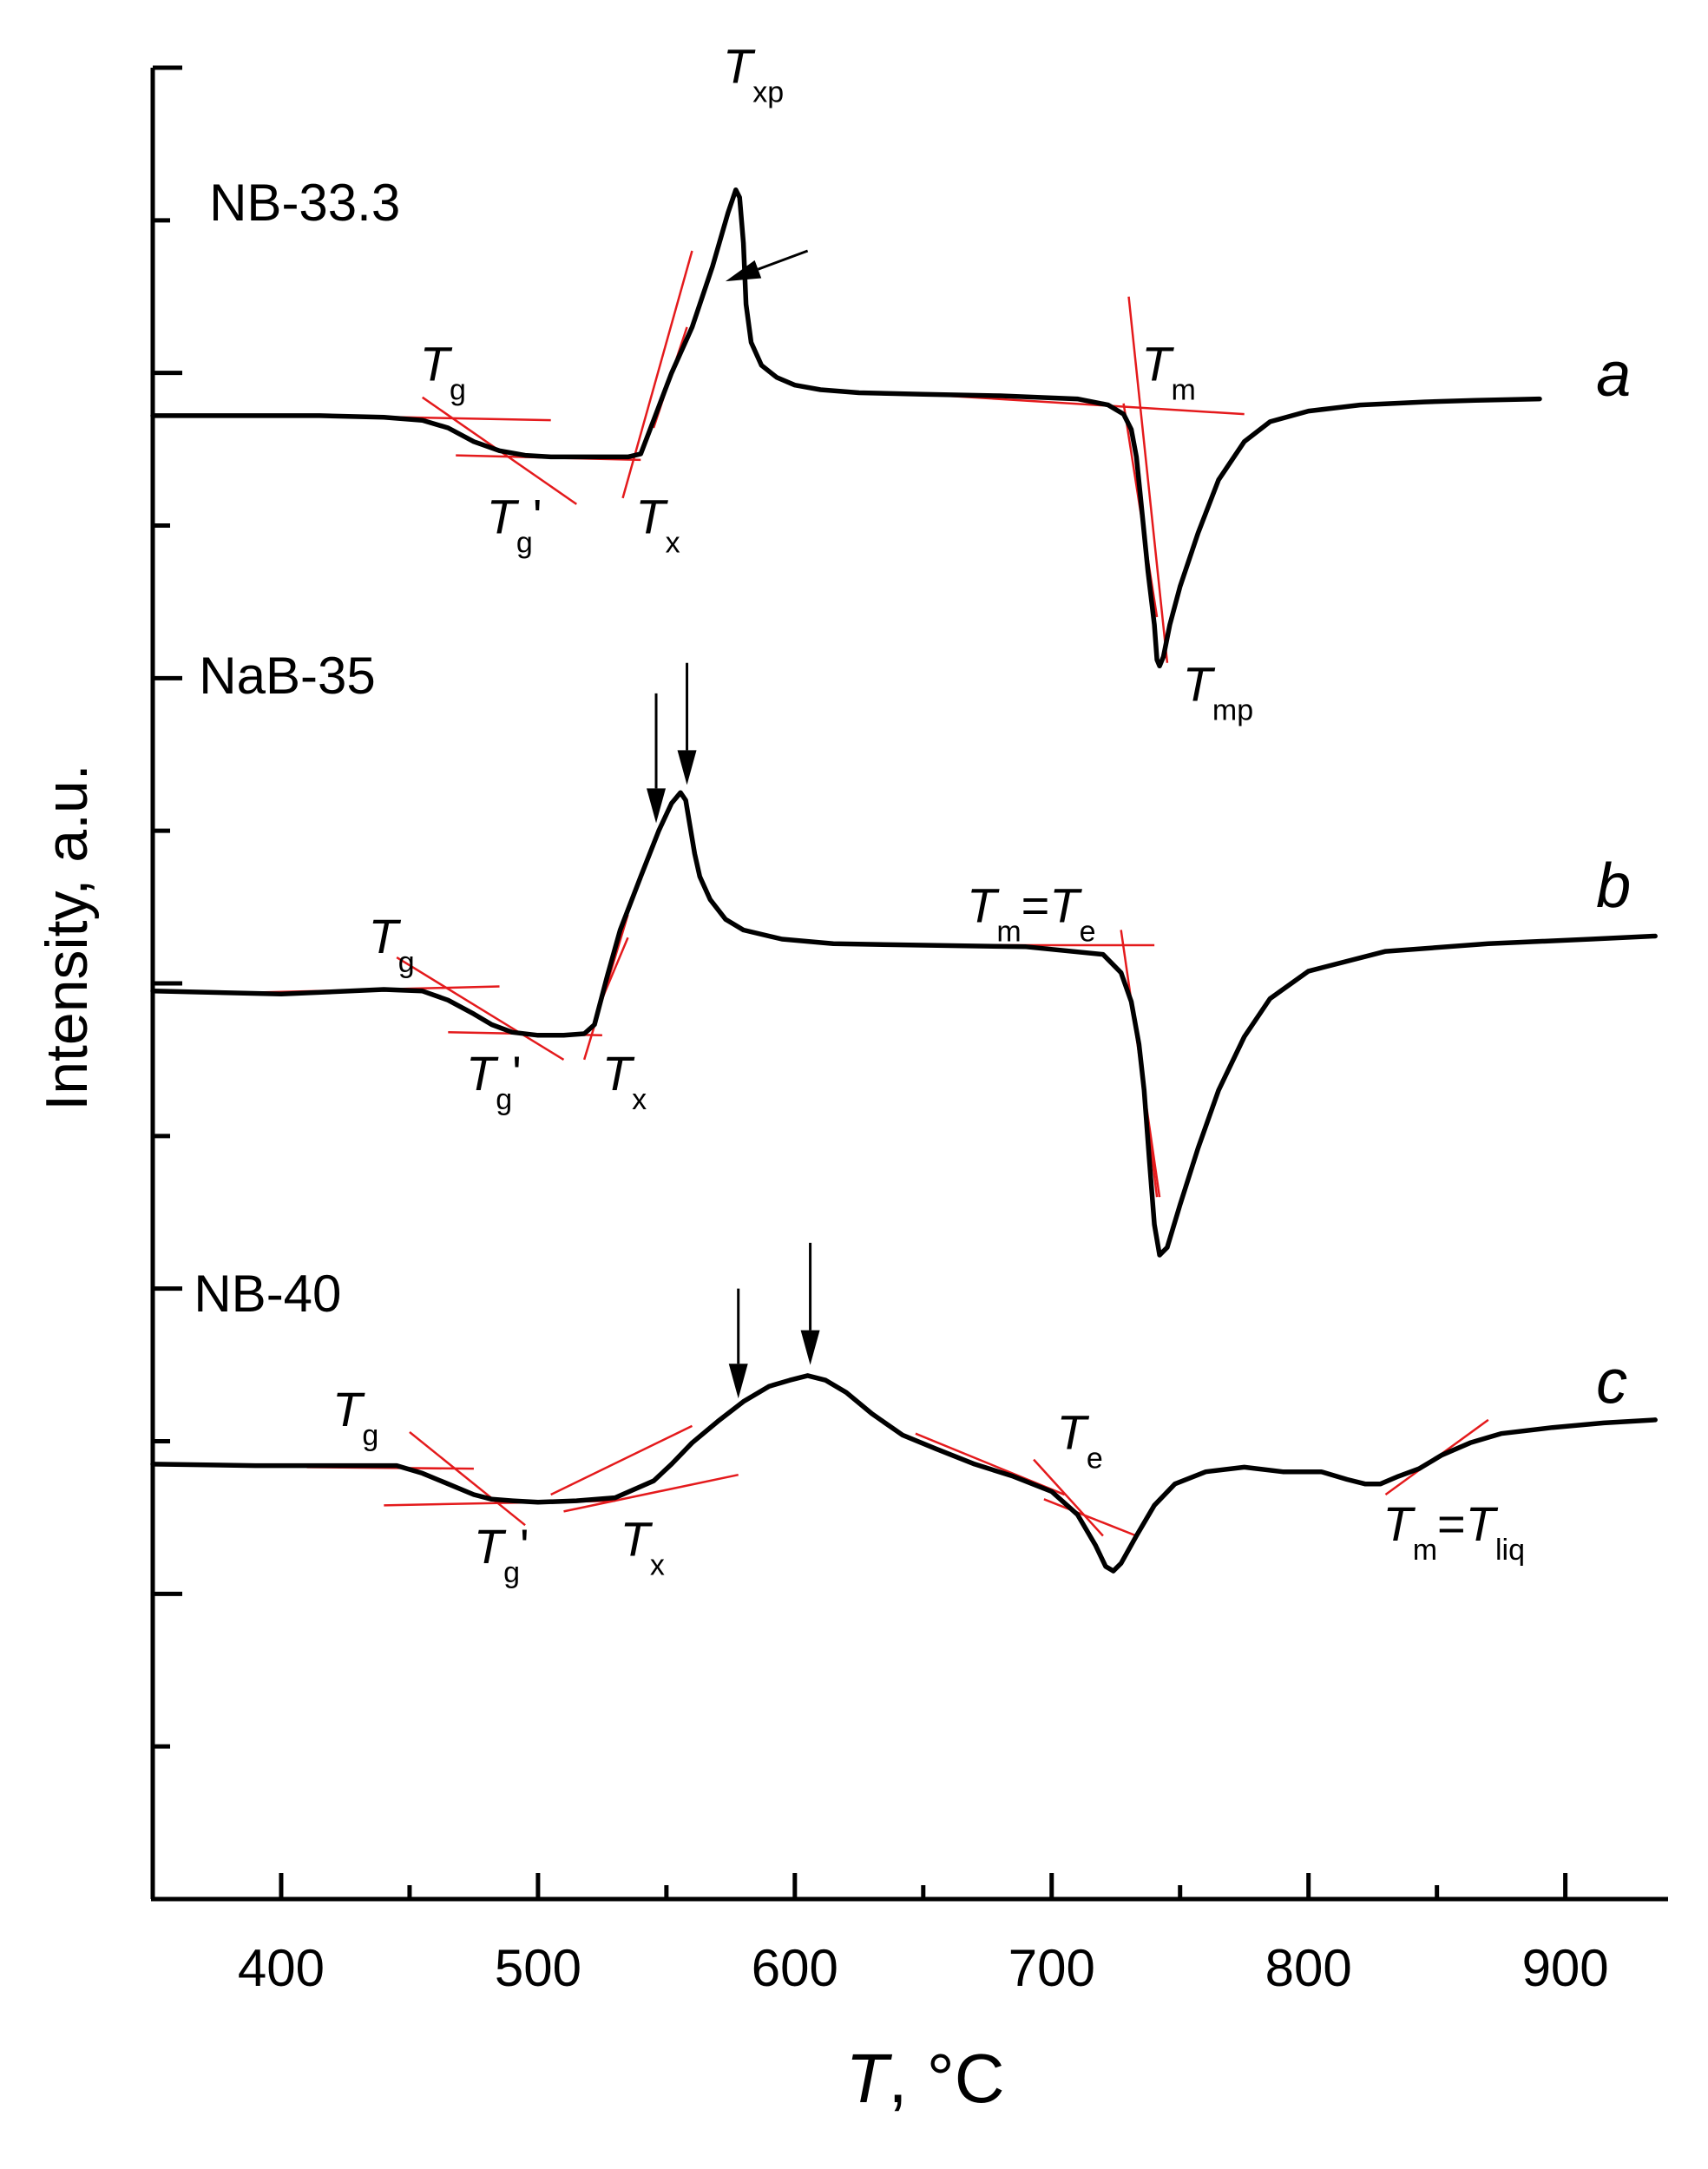 Image resolution: width=1708 pixels, height=2169 pixels. Describe the element at coordinates (281, 1968) in the screenshot. I see `x-tick-label: 400` at that location.